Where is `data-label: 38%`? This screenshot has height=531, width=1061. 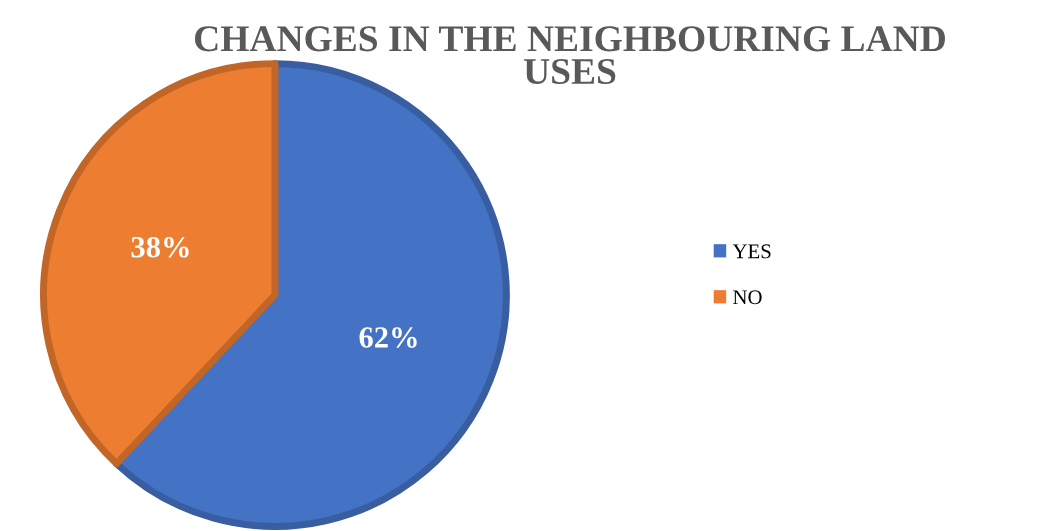
data-label: 38% is located at coordinates (160, 247).